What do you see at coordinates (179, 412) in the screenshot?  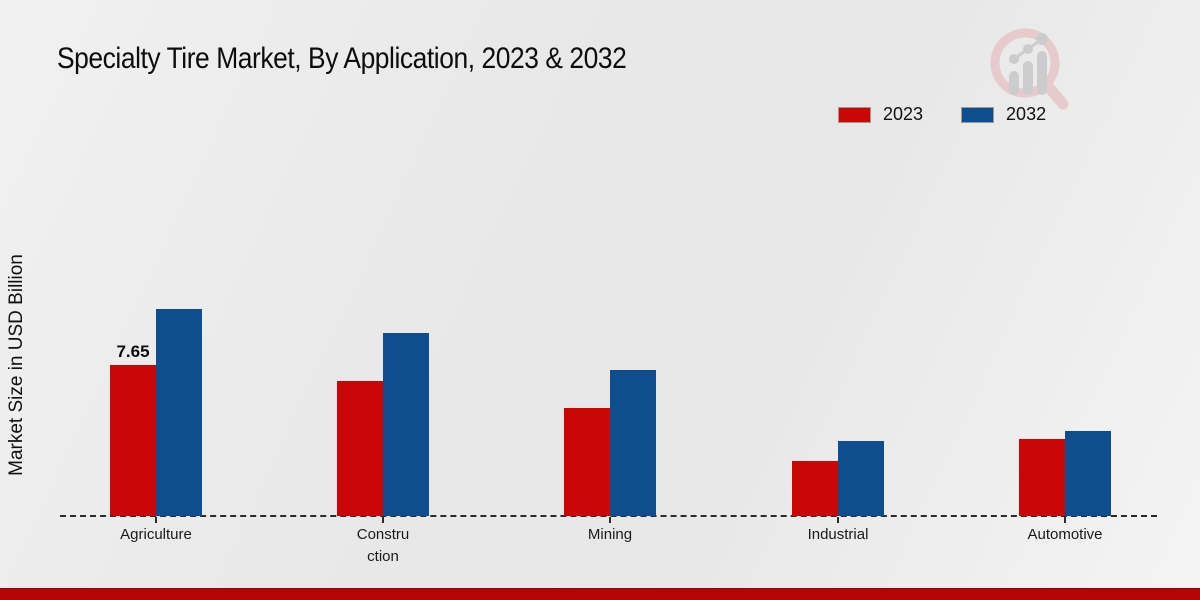 I see `bar-2032-agriculture` at bounding box center [179, 412].